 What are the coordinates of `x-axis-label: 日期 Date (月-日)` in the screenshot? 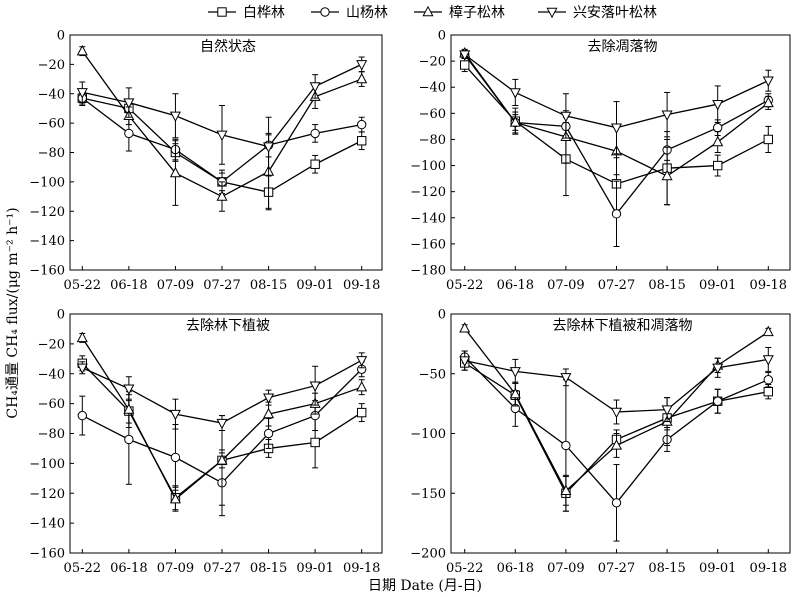 It's located at (425, 586).